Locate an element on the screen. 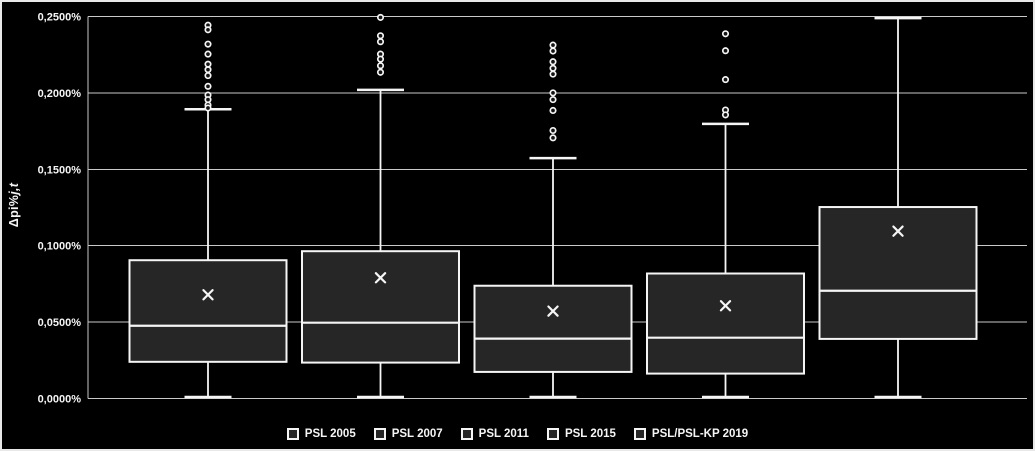 The width and height of the screenshot is (1035, 451). box-plot-psl-psl-kp-2019 is located at coordinates (898, 207).